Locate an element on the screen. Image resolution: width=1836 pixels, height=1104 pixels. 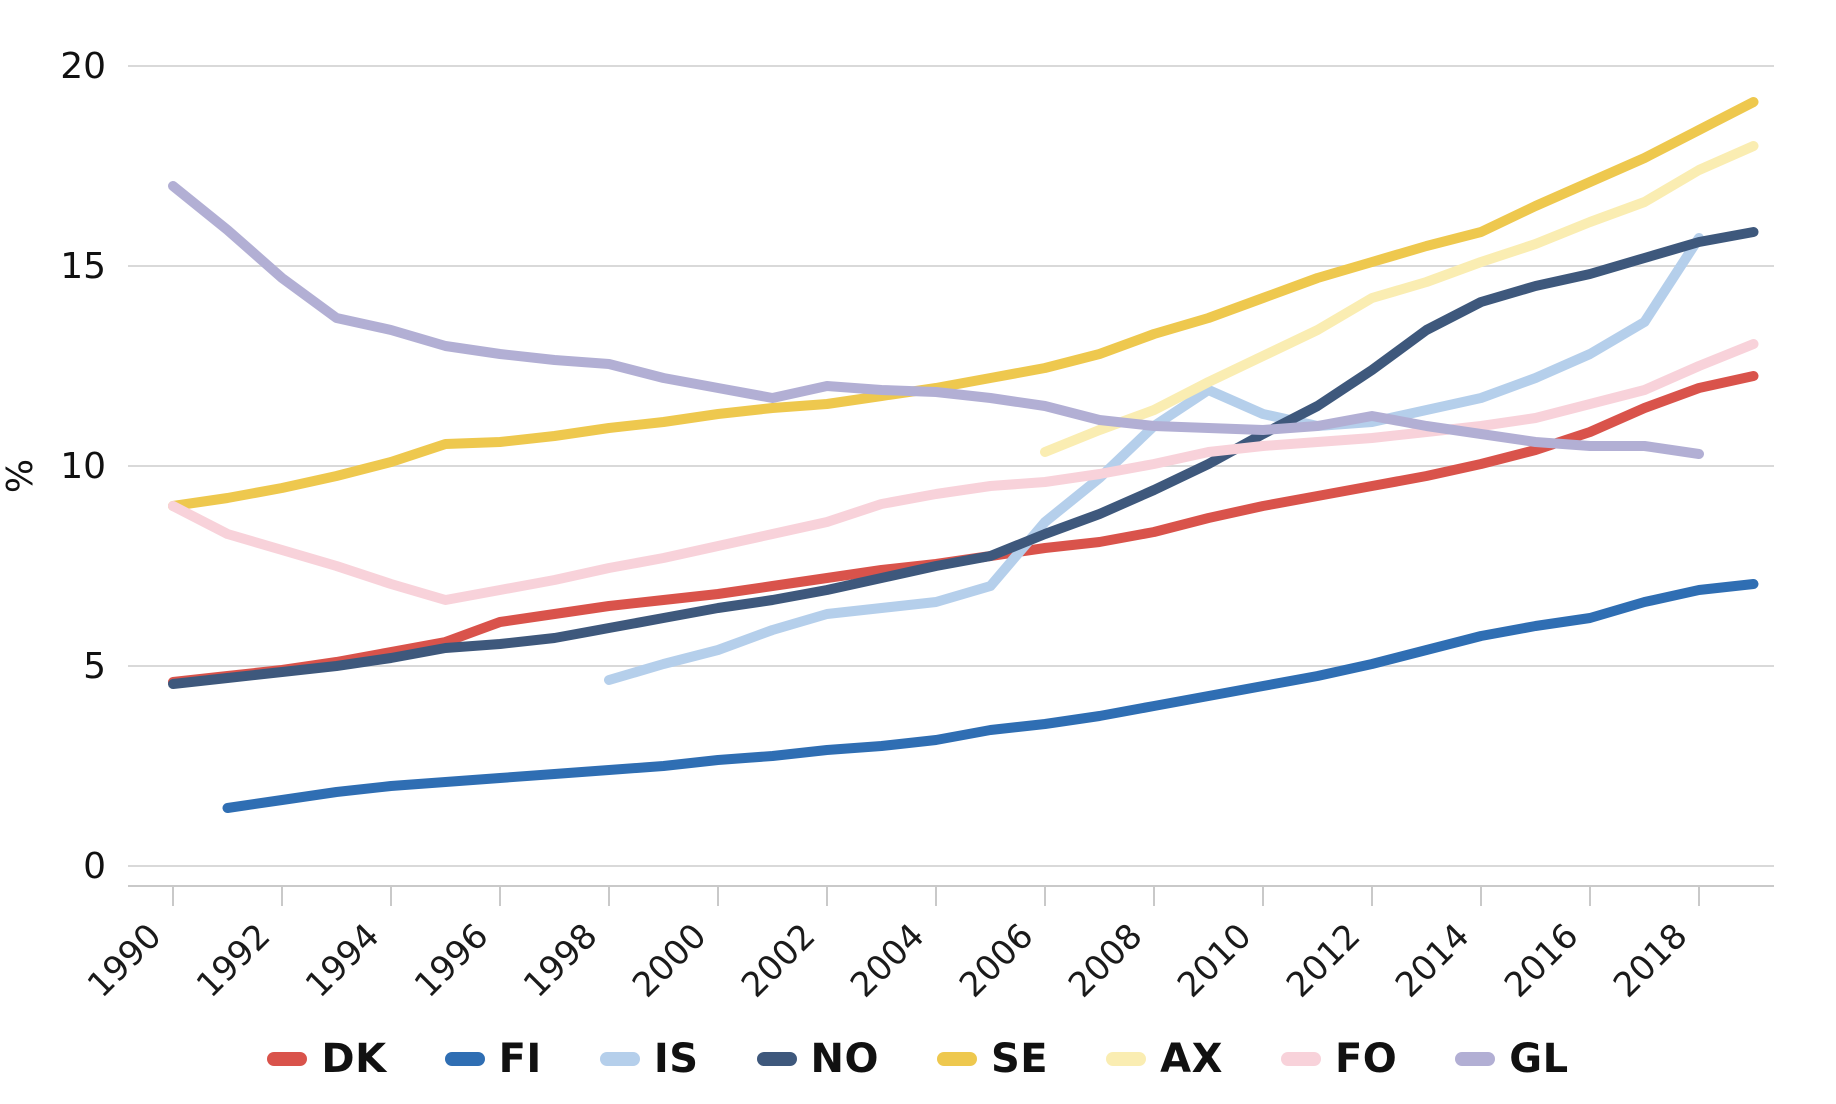
legend-item-AX: AX is located at coordinates (1164, 1059).